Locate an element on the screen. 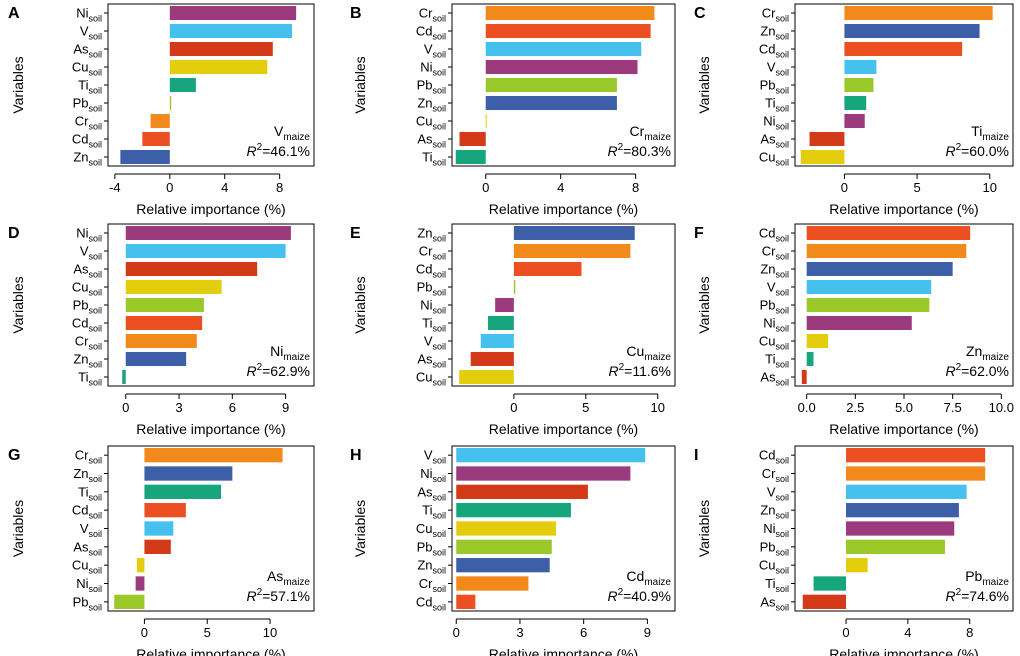 Image resolution: width=1020 pixels, height=656 pixels. r2-label: R2=46.1% is located at coordinates (278, 150).